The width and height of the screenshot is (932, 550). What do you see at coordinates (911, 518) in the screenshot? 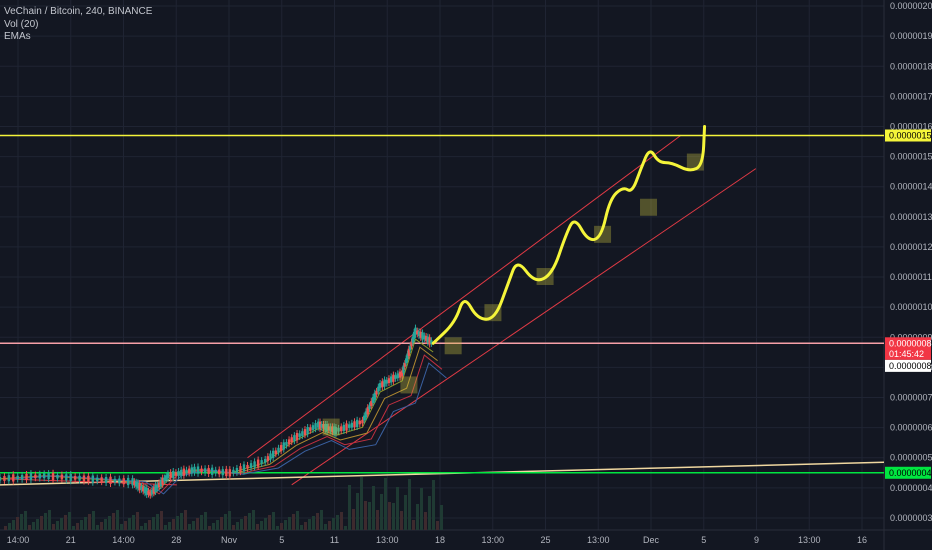
I see `y-tick-label: 0.00000030` at bounding box center [911, 518].